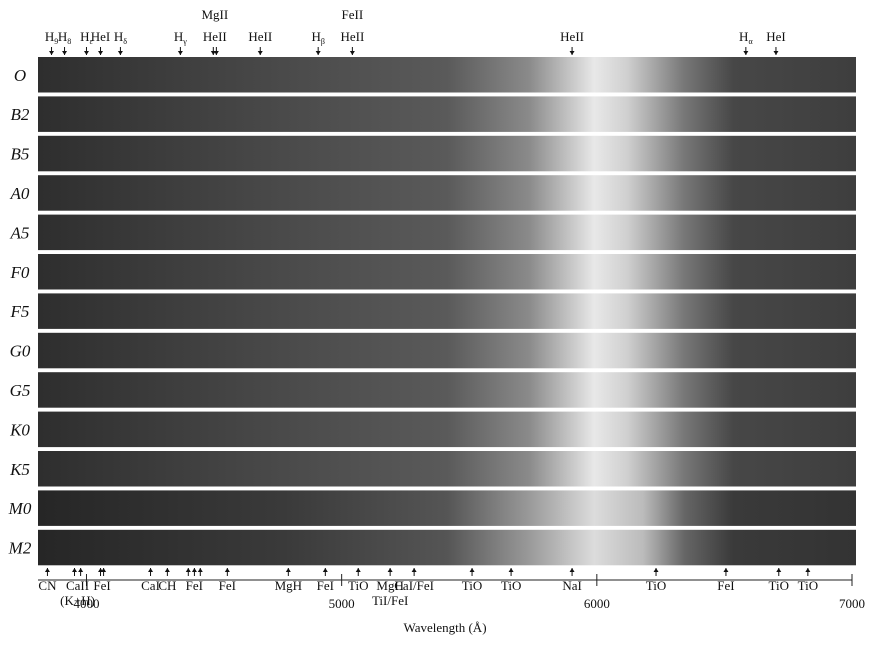 This screenshot has height=670, width=873. I want to click on spectral-class: F5, so click(20, 311).